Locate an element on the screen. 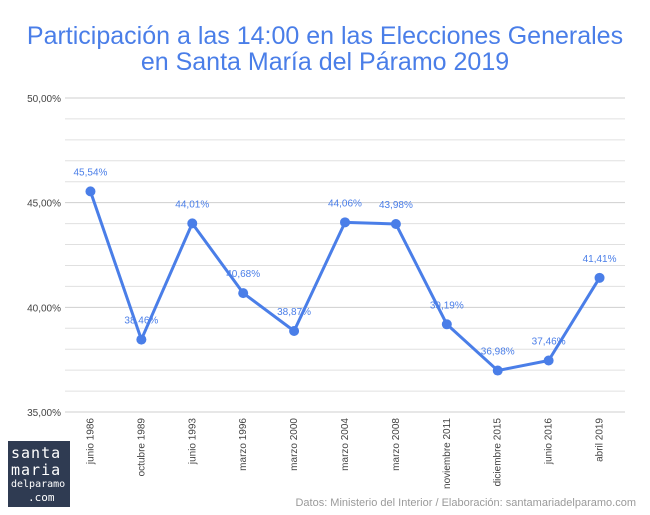  data-label: 41,41% is located at coordinates (600, 259).